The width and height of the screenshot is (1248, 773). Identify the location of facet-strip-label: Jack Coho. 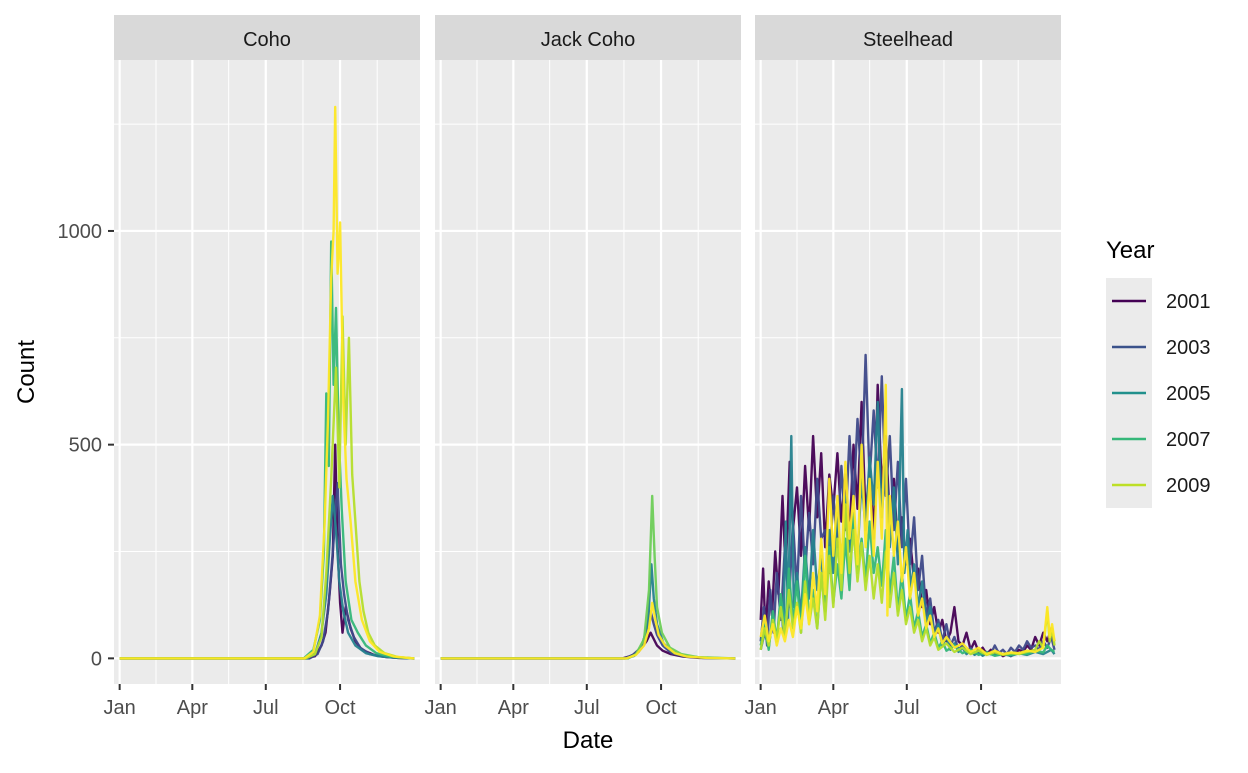
(588, 40).